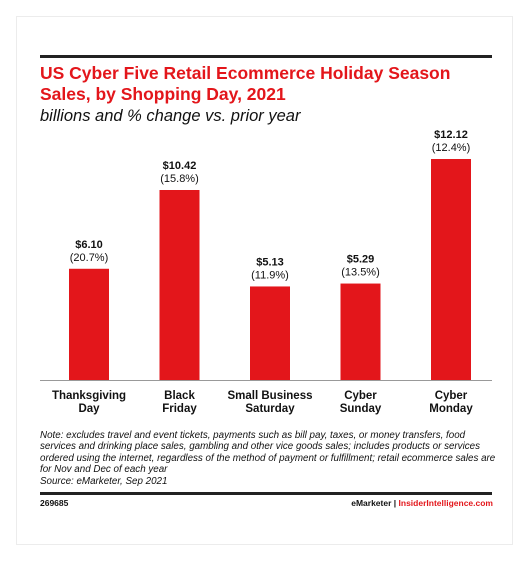 This screenshot has width=529, height=561. Describe the element at coordinates (54, 503) in the screenshot. I see `chart-id: 269685` at that location.